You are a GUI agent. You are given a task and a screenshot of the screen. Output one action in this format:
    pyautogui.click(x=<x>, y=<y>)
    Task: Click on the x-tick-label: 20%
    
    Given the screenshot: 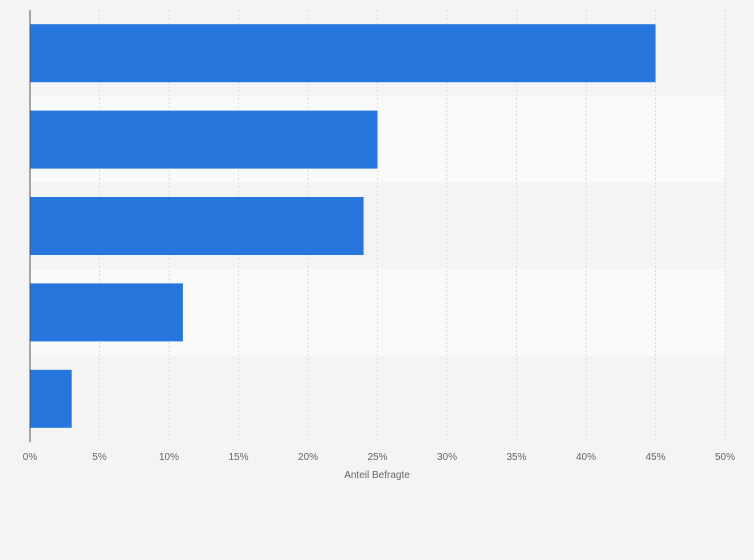 What is the action you would take?
    pyautogui.click(x=308, y=457)
    